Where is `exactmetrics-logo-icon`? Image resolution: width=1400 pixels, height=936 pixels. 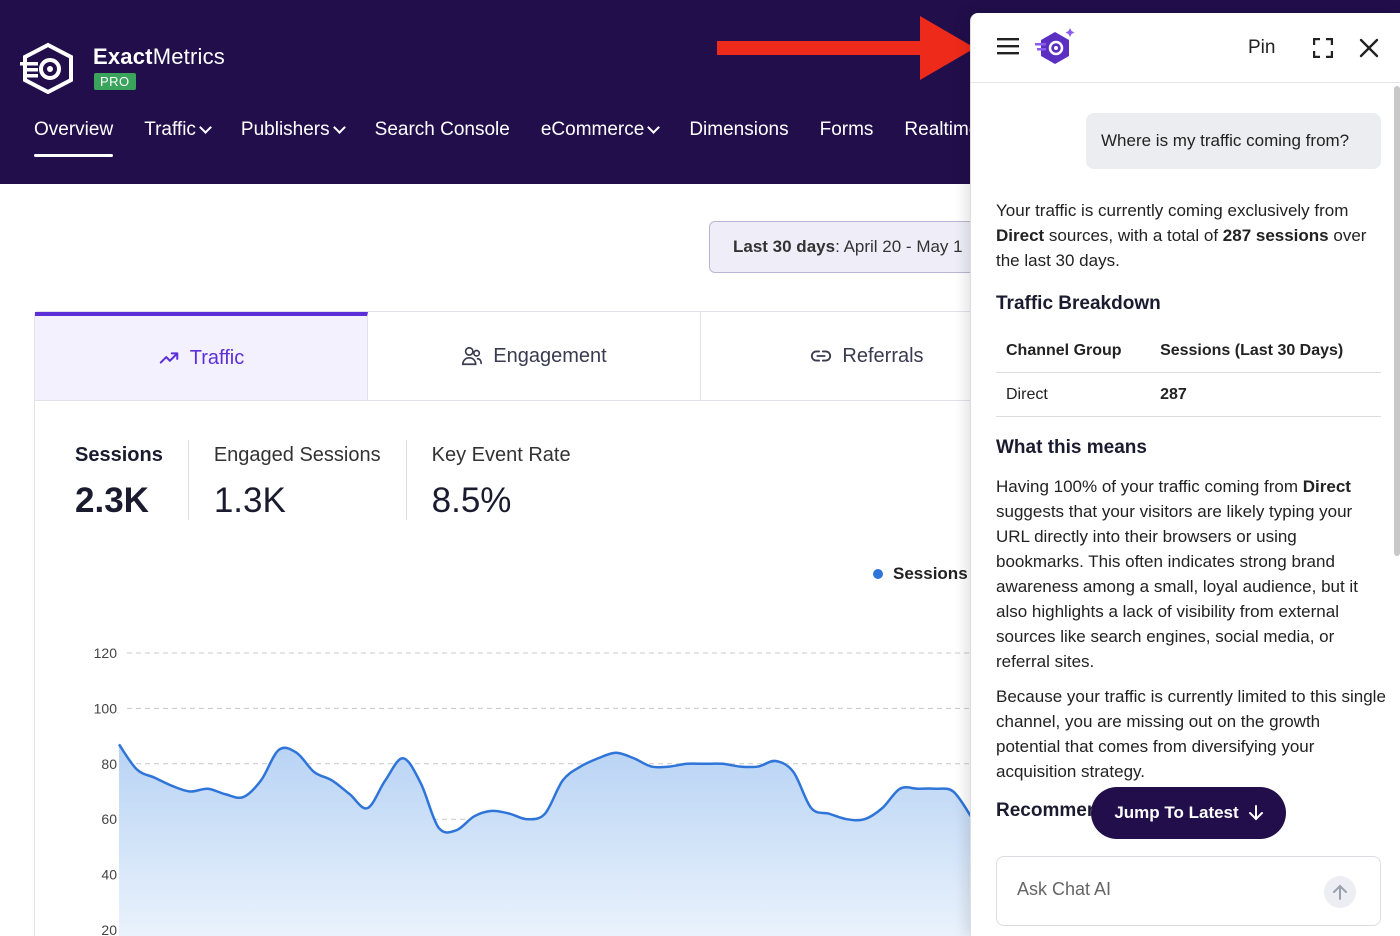 exactmetrics-logo-icon is located at coordinates (46, 68).